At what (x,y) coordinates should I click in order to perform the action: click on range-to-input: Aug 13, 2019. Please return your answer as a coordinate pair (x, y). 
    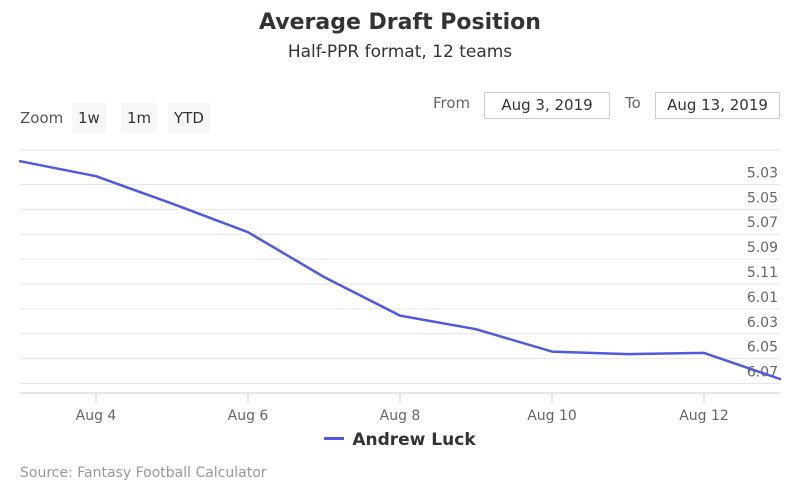
    Looking at the image, I should click on (717, 105).